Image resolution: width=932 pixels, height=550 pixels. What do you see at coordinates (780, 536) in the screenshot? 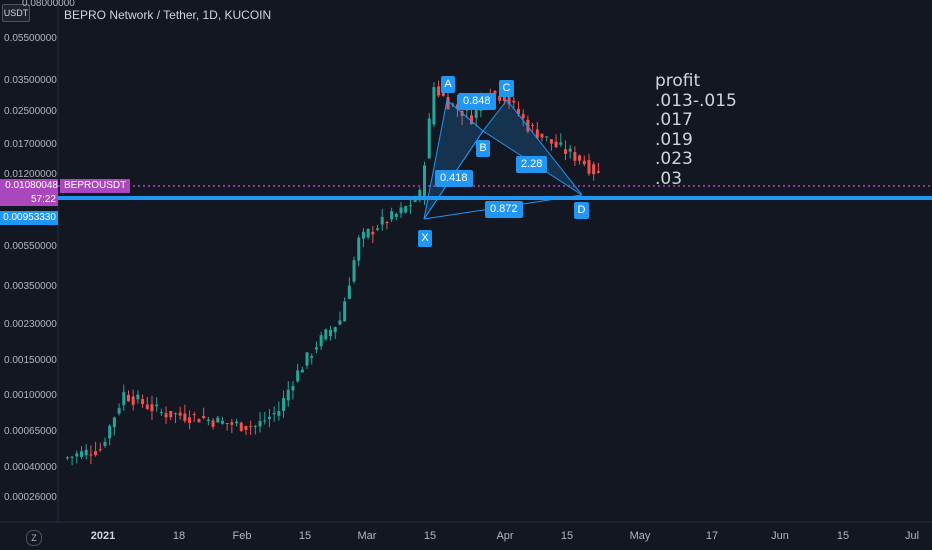
I see `date-tick: Jun` at bounding box center [780, 536].